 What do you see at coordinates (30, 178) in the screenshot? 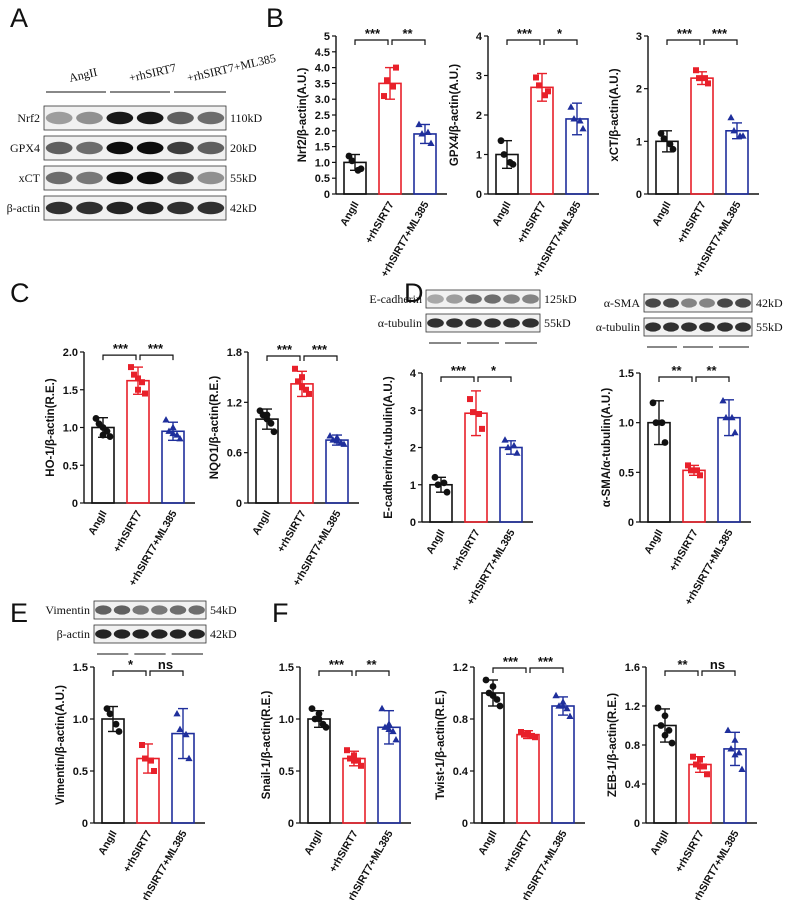
I see `blot-protein-label: xCT` at bounding box center [30, 178].